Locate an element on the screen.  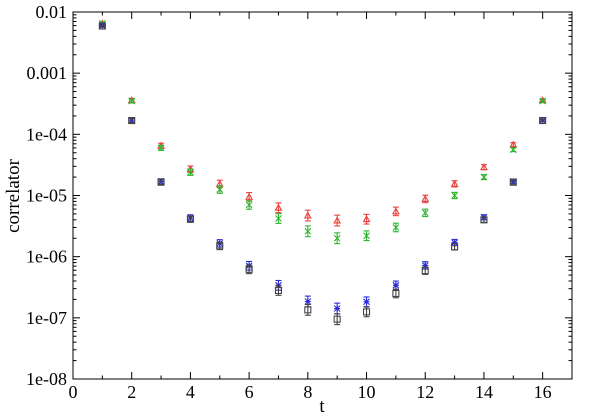
y-tick-label: 0.01 is located at coordinates (52, 12).